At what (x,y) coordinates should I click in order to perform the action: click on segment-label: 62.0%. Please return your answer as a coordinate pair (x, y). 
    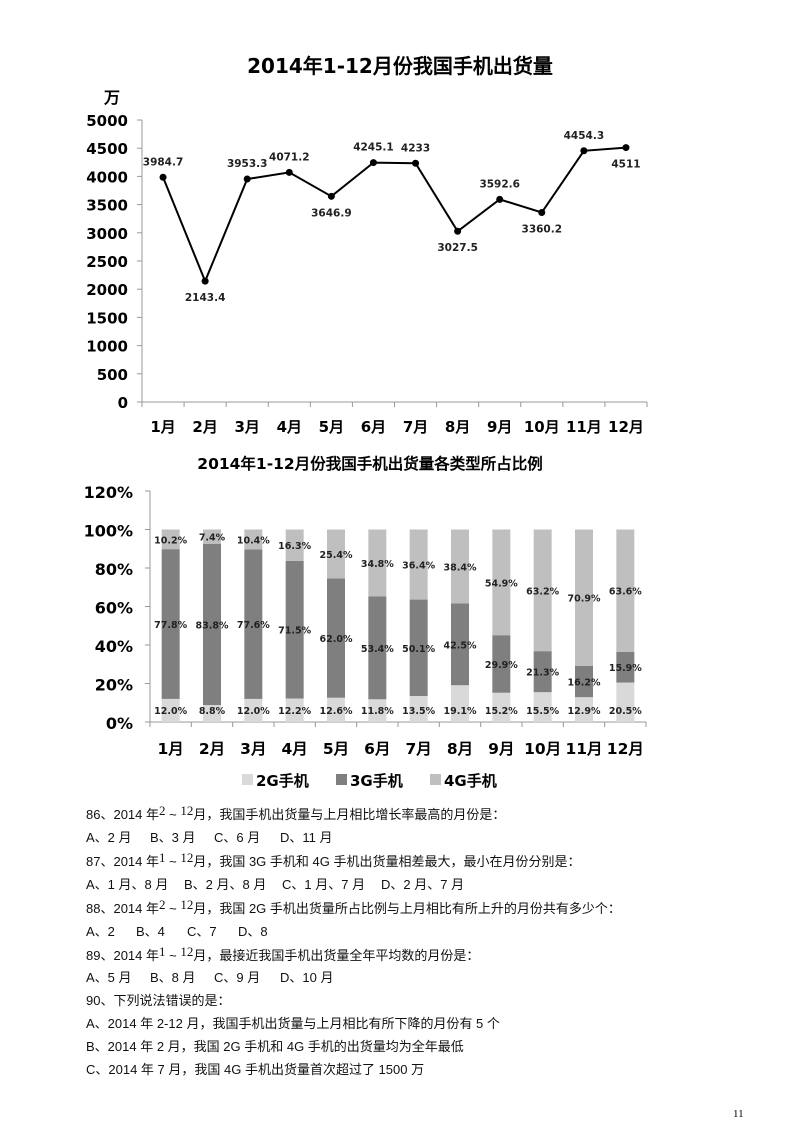
    Looking at the image, I should click on (336, 639).